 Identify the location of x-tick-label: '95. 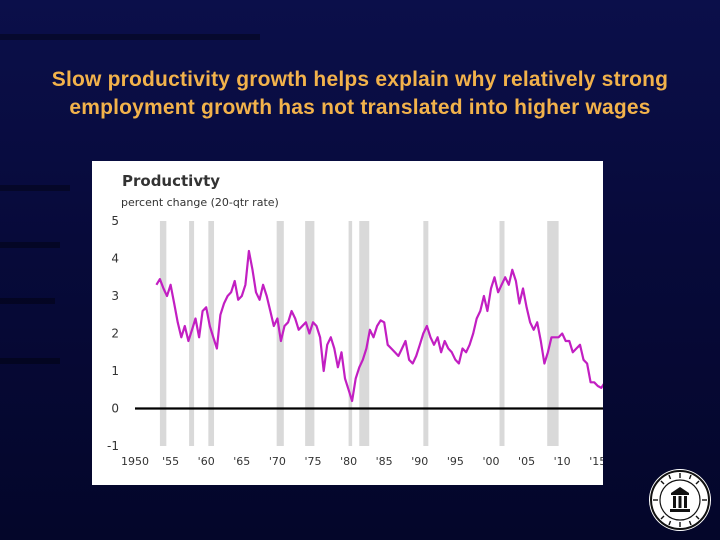
(455, 461).